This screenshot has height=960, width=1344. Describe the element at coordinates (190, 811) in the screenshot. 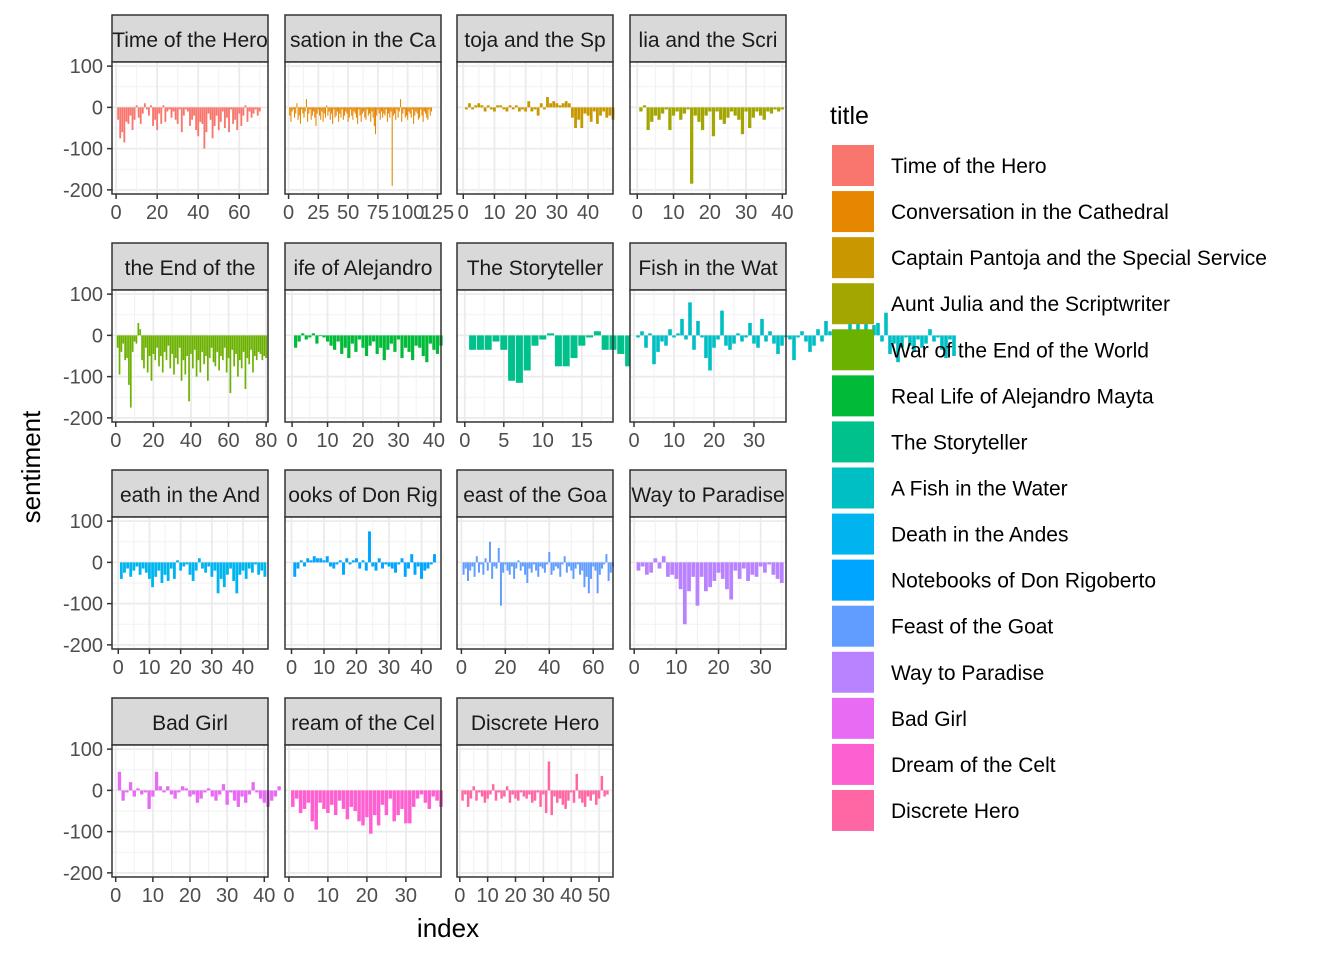

I see `gridlines` at that location.